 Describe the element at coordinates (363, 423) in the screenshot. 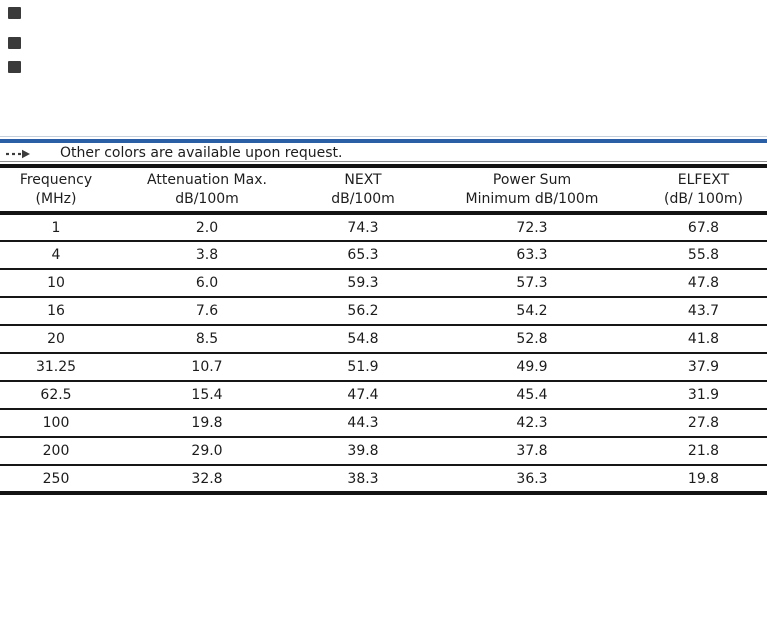

I see `table-cell: 44.3` at that location.